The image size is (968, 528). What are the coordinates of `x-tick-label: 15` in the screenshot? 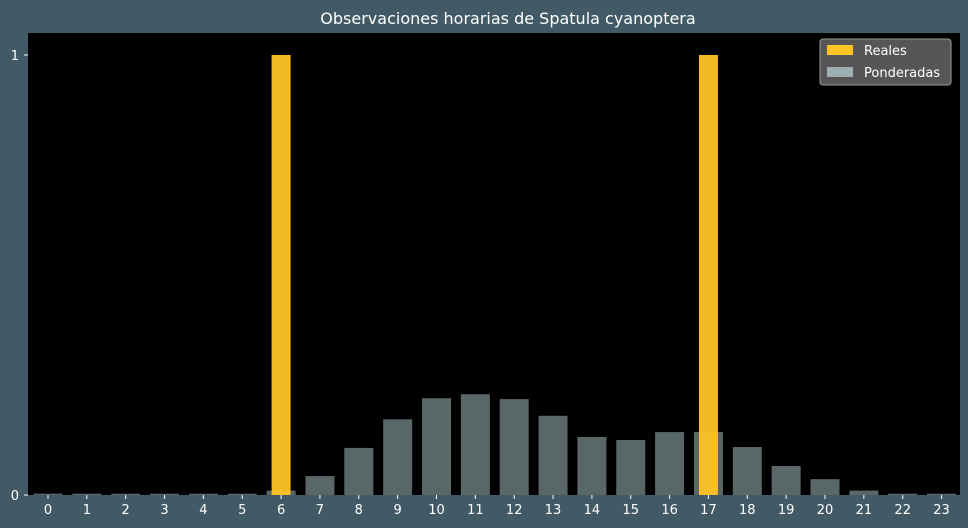 It's located at (630, 510).